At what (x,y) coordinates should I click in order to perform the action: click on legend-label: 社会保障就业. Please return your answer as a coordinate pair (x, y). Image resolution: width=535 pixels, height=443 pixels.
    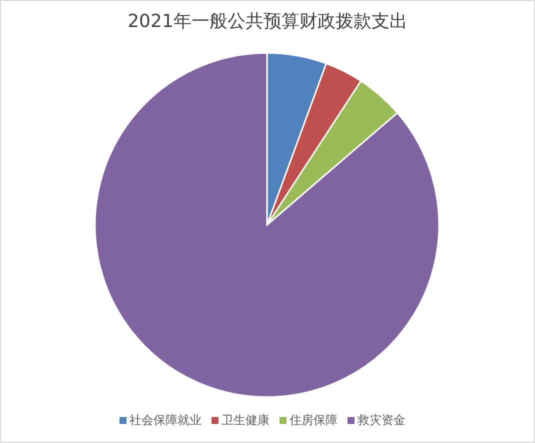
    Looking at the image, I should click on (166, 420).